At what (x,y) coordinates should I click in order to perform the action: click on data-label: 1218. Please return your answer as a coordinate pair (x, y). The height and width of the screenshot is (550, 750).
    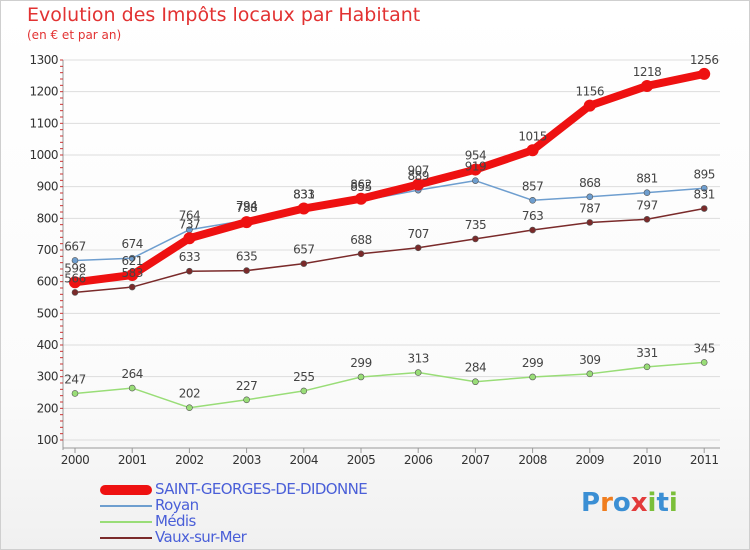
    Looking at the image, I should click on (647, 72).